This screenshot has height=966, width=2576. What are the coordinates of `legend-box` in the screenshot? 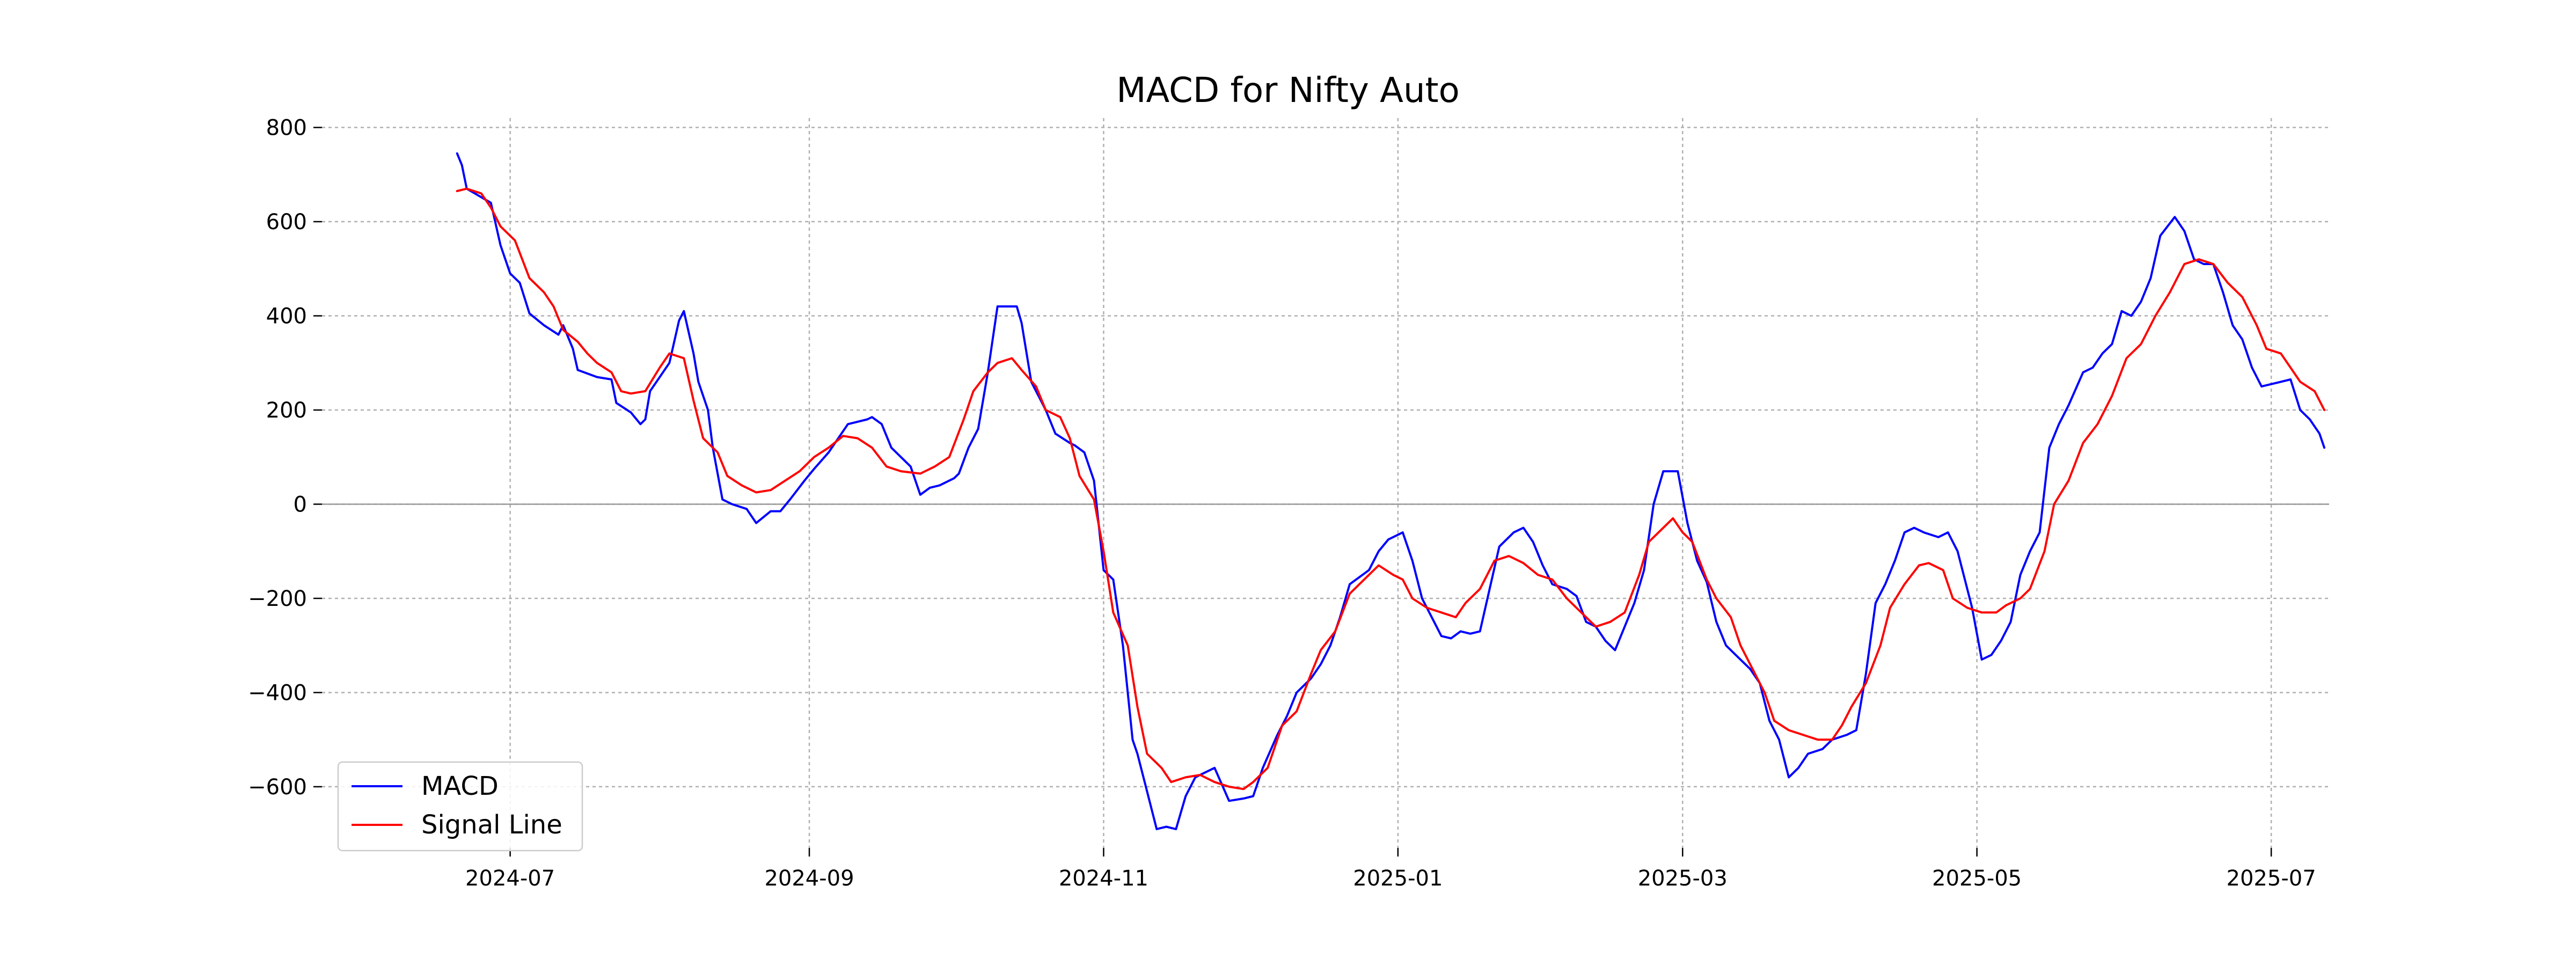 It's located at (460, 806).